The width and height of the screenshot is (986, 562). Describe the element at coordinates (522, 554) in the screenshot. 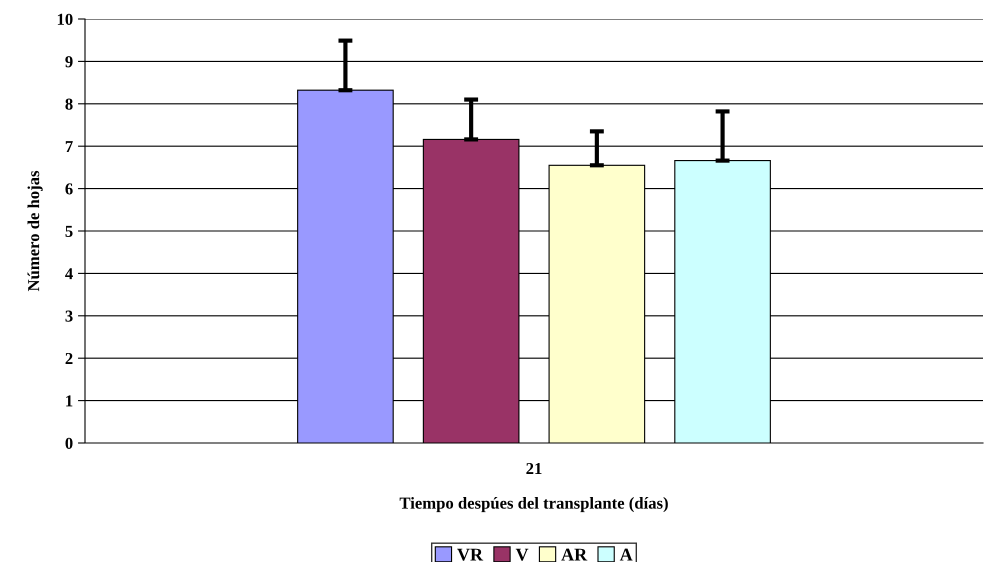

I see `legend-label: V` at that location.